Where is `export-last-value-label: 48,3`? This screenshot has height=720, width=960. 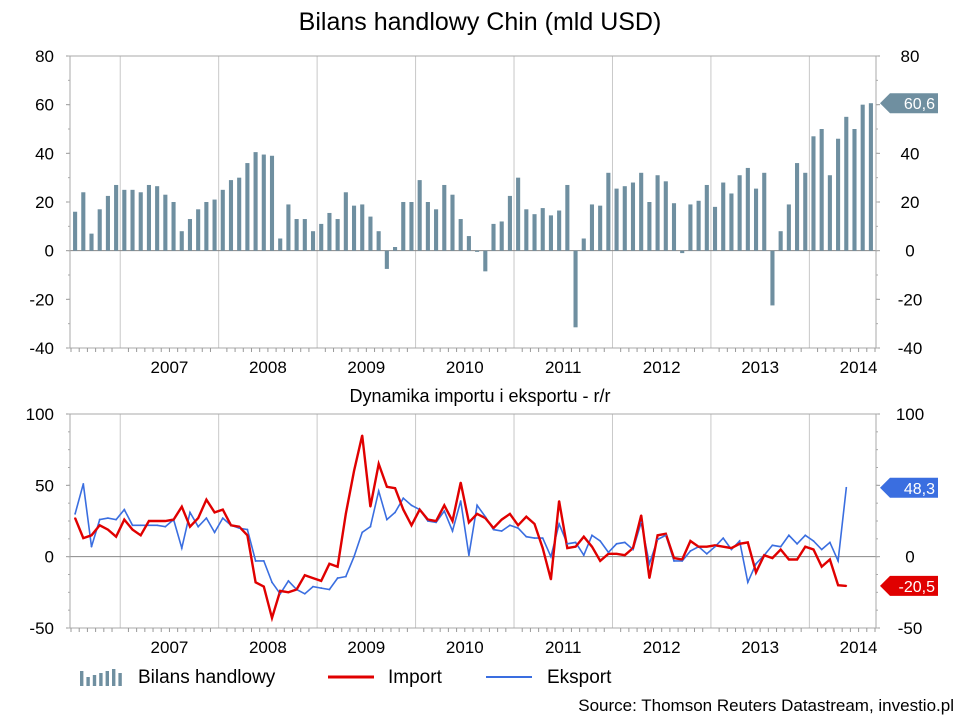 export-last-value-label: 48,3 is located at coordinates (919, 489).